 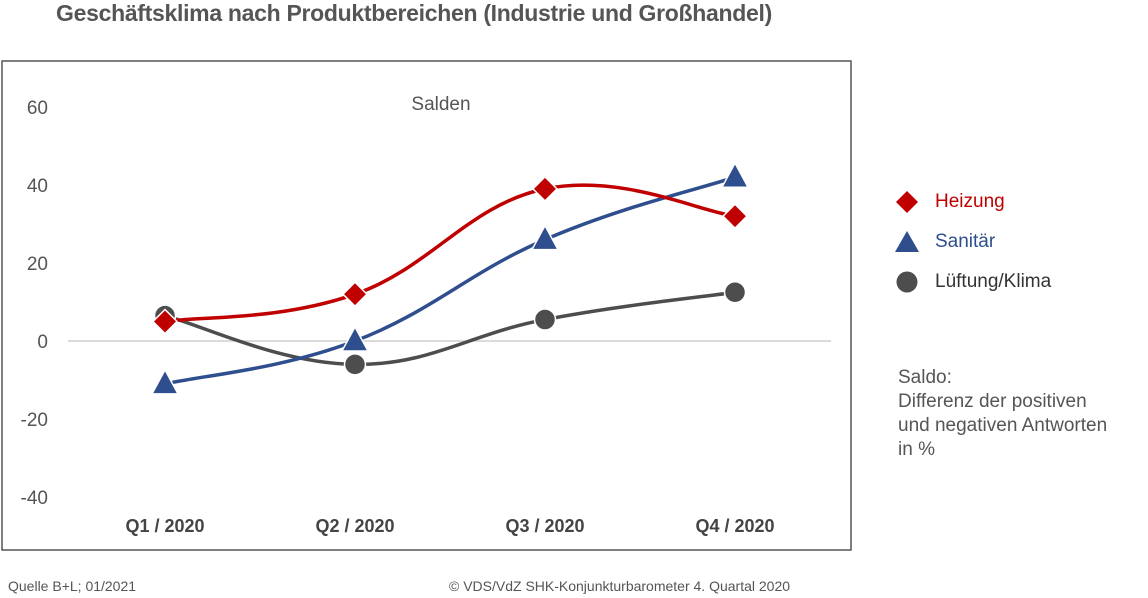 What do you see at coordinates (37, 186) in the screenshot?
I see `y-tick-label: 40` at bounding box center [37, 186].